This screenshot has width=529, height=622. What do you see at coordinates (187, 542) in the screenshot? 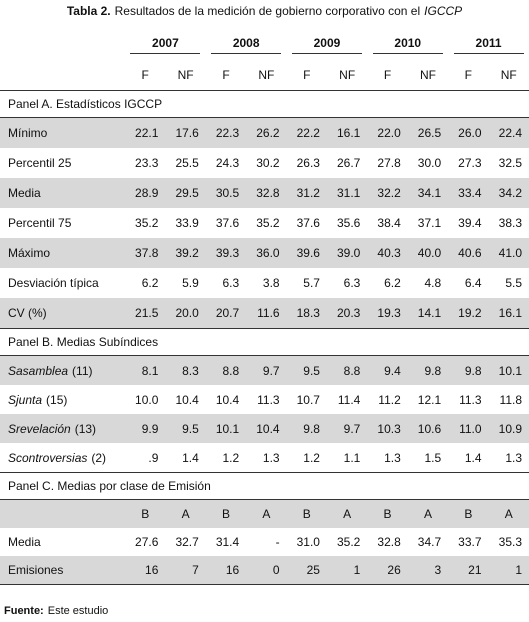
I see `cell: 32.7` at bounding box center [187, 542].